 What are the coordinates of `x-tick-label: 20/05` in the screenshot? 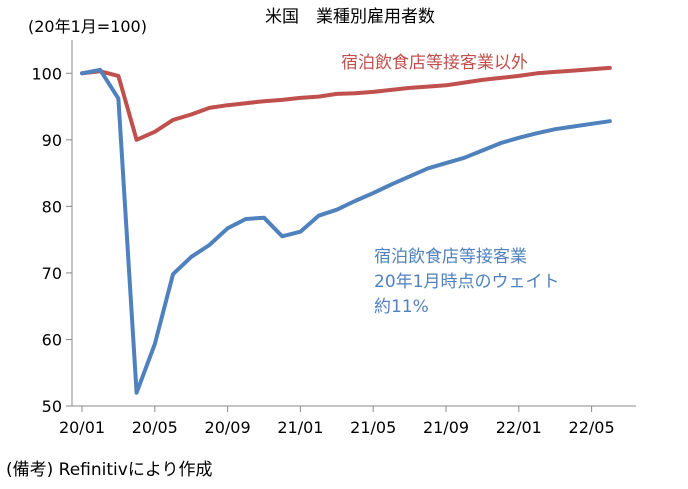 It's located at (155, 427).